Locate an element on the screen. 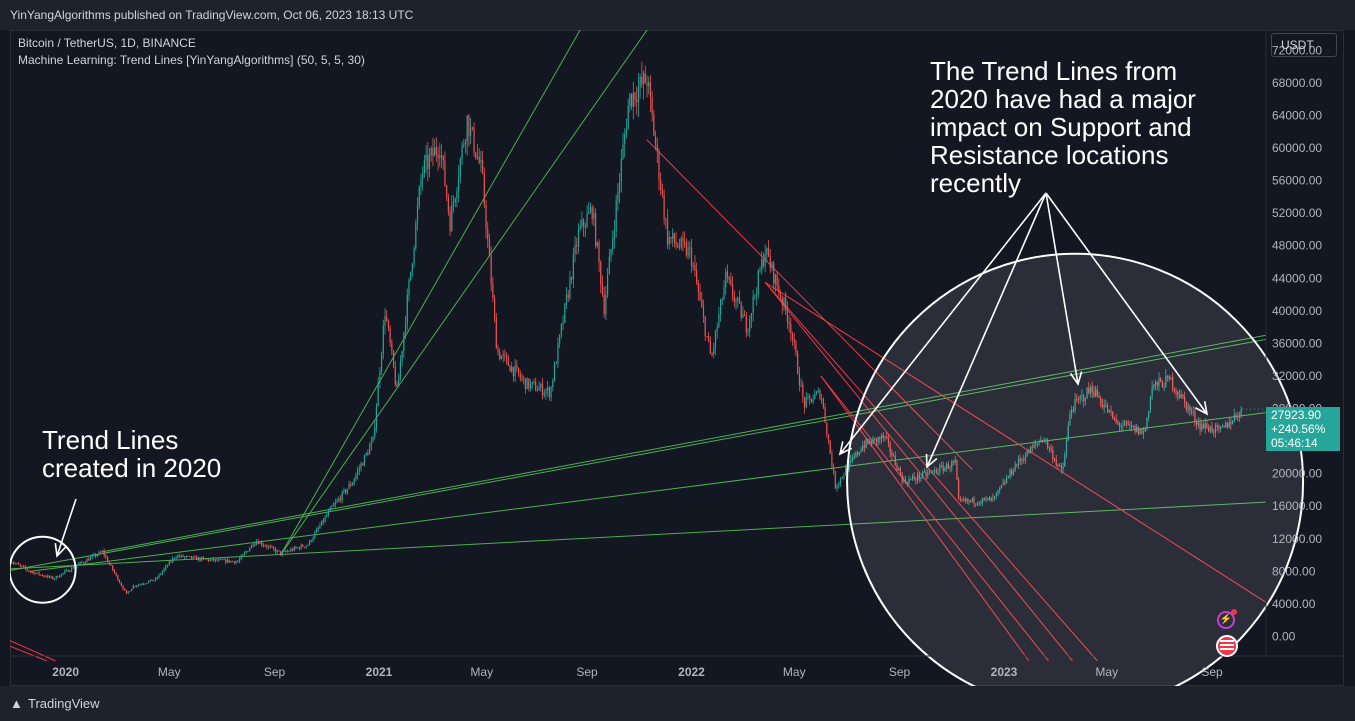  symbol-legend: Bitcoin / TetherUS, 1D, BINANCE is located at coordinates (107, 43).